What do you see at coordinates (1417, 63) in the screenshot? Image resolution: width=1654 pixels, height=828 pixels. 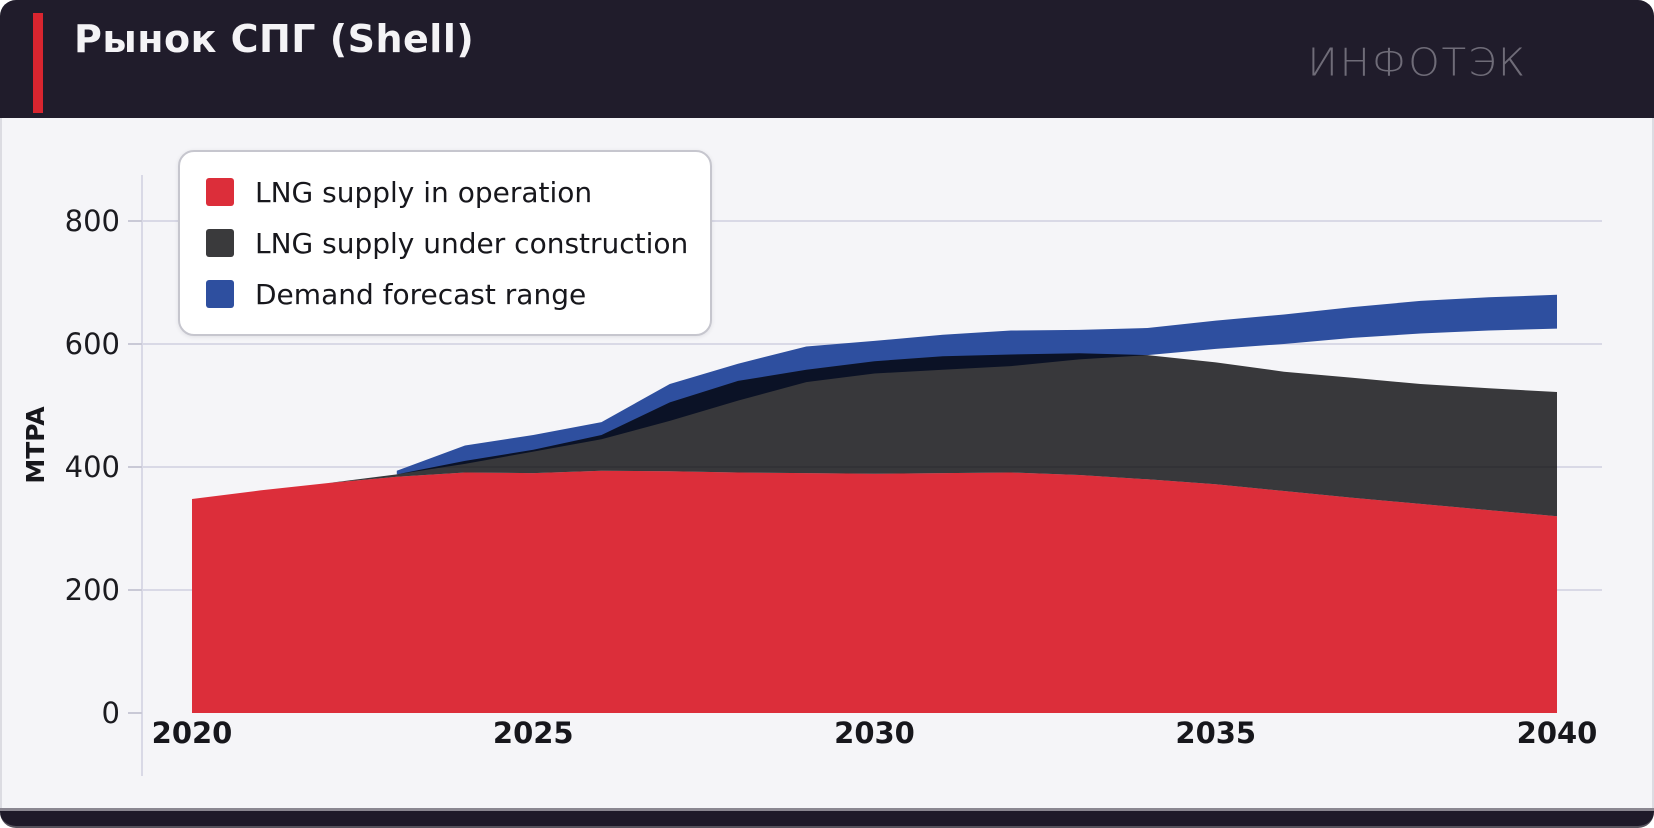 I see `infotek-logo: ИНФОТЭК` at bounding box center [1417, 63].